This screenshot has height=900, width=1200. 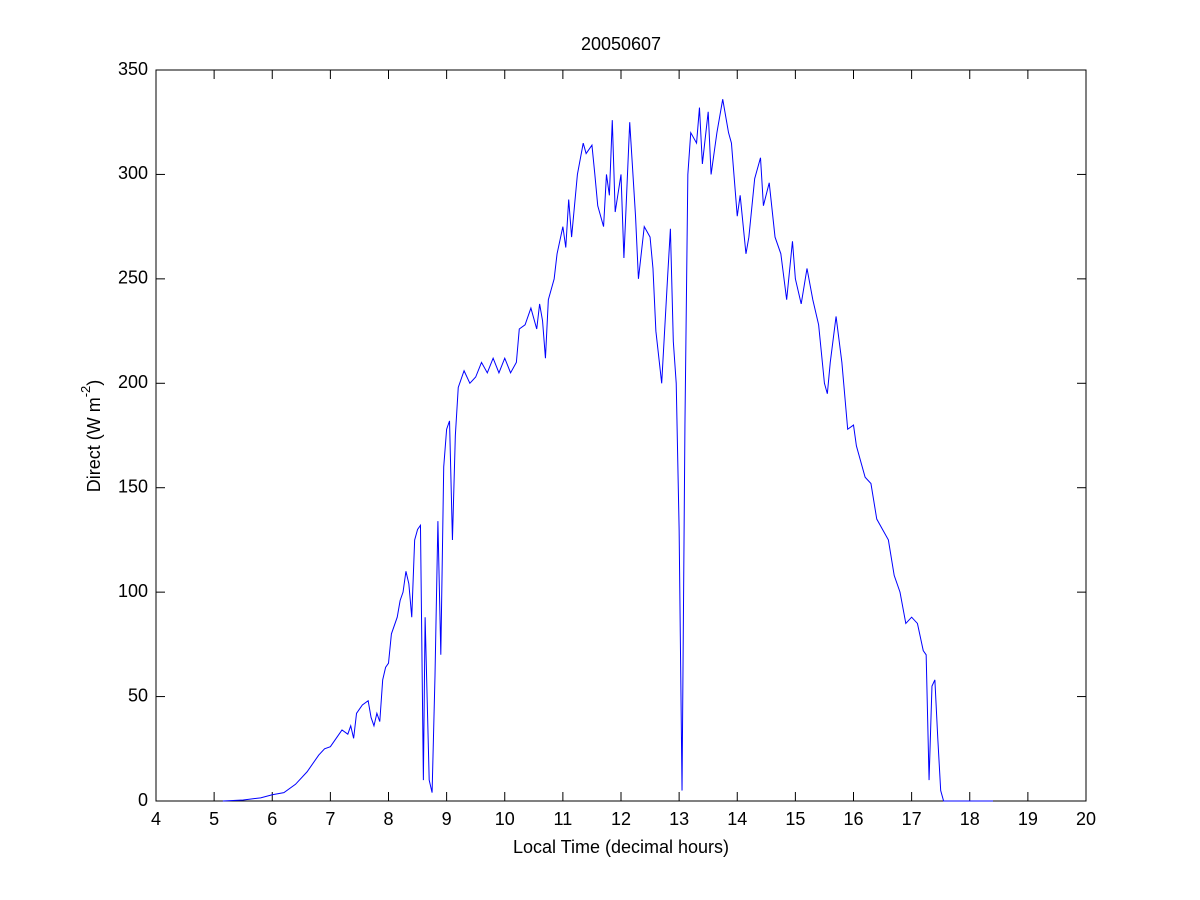 I want to click on x-tick-label: 4, so click(x=156, y=819).